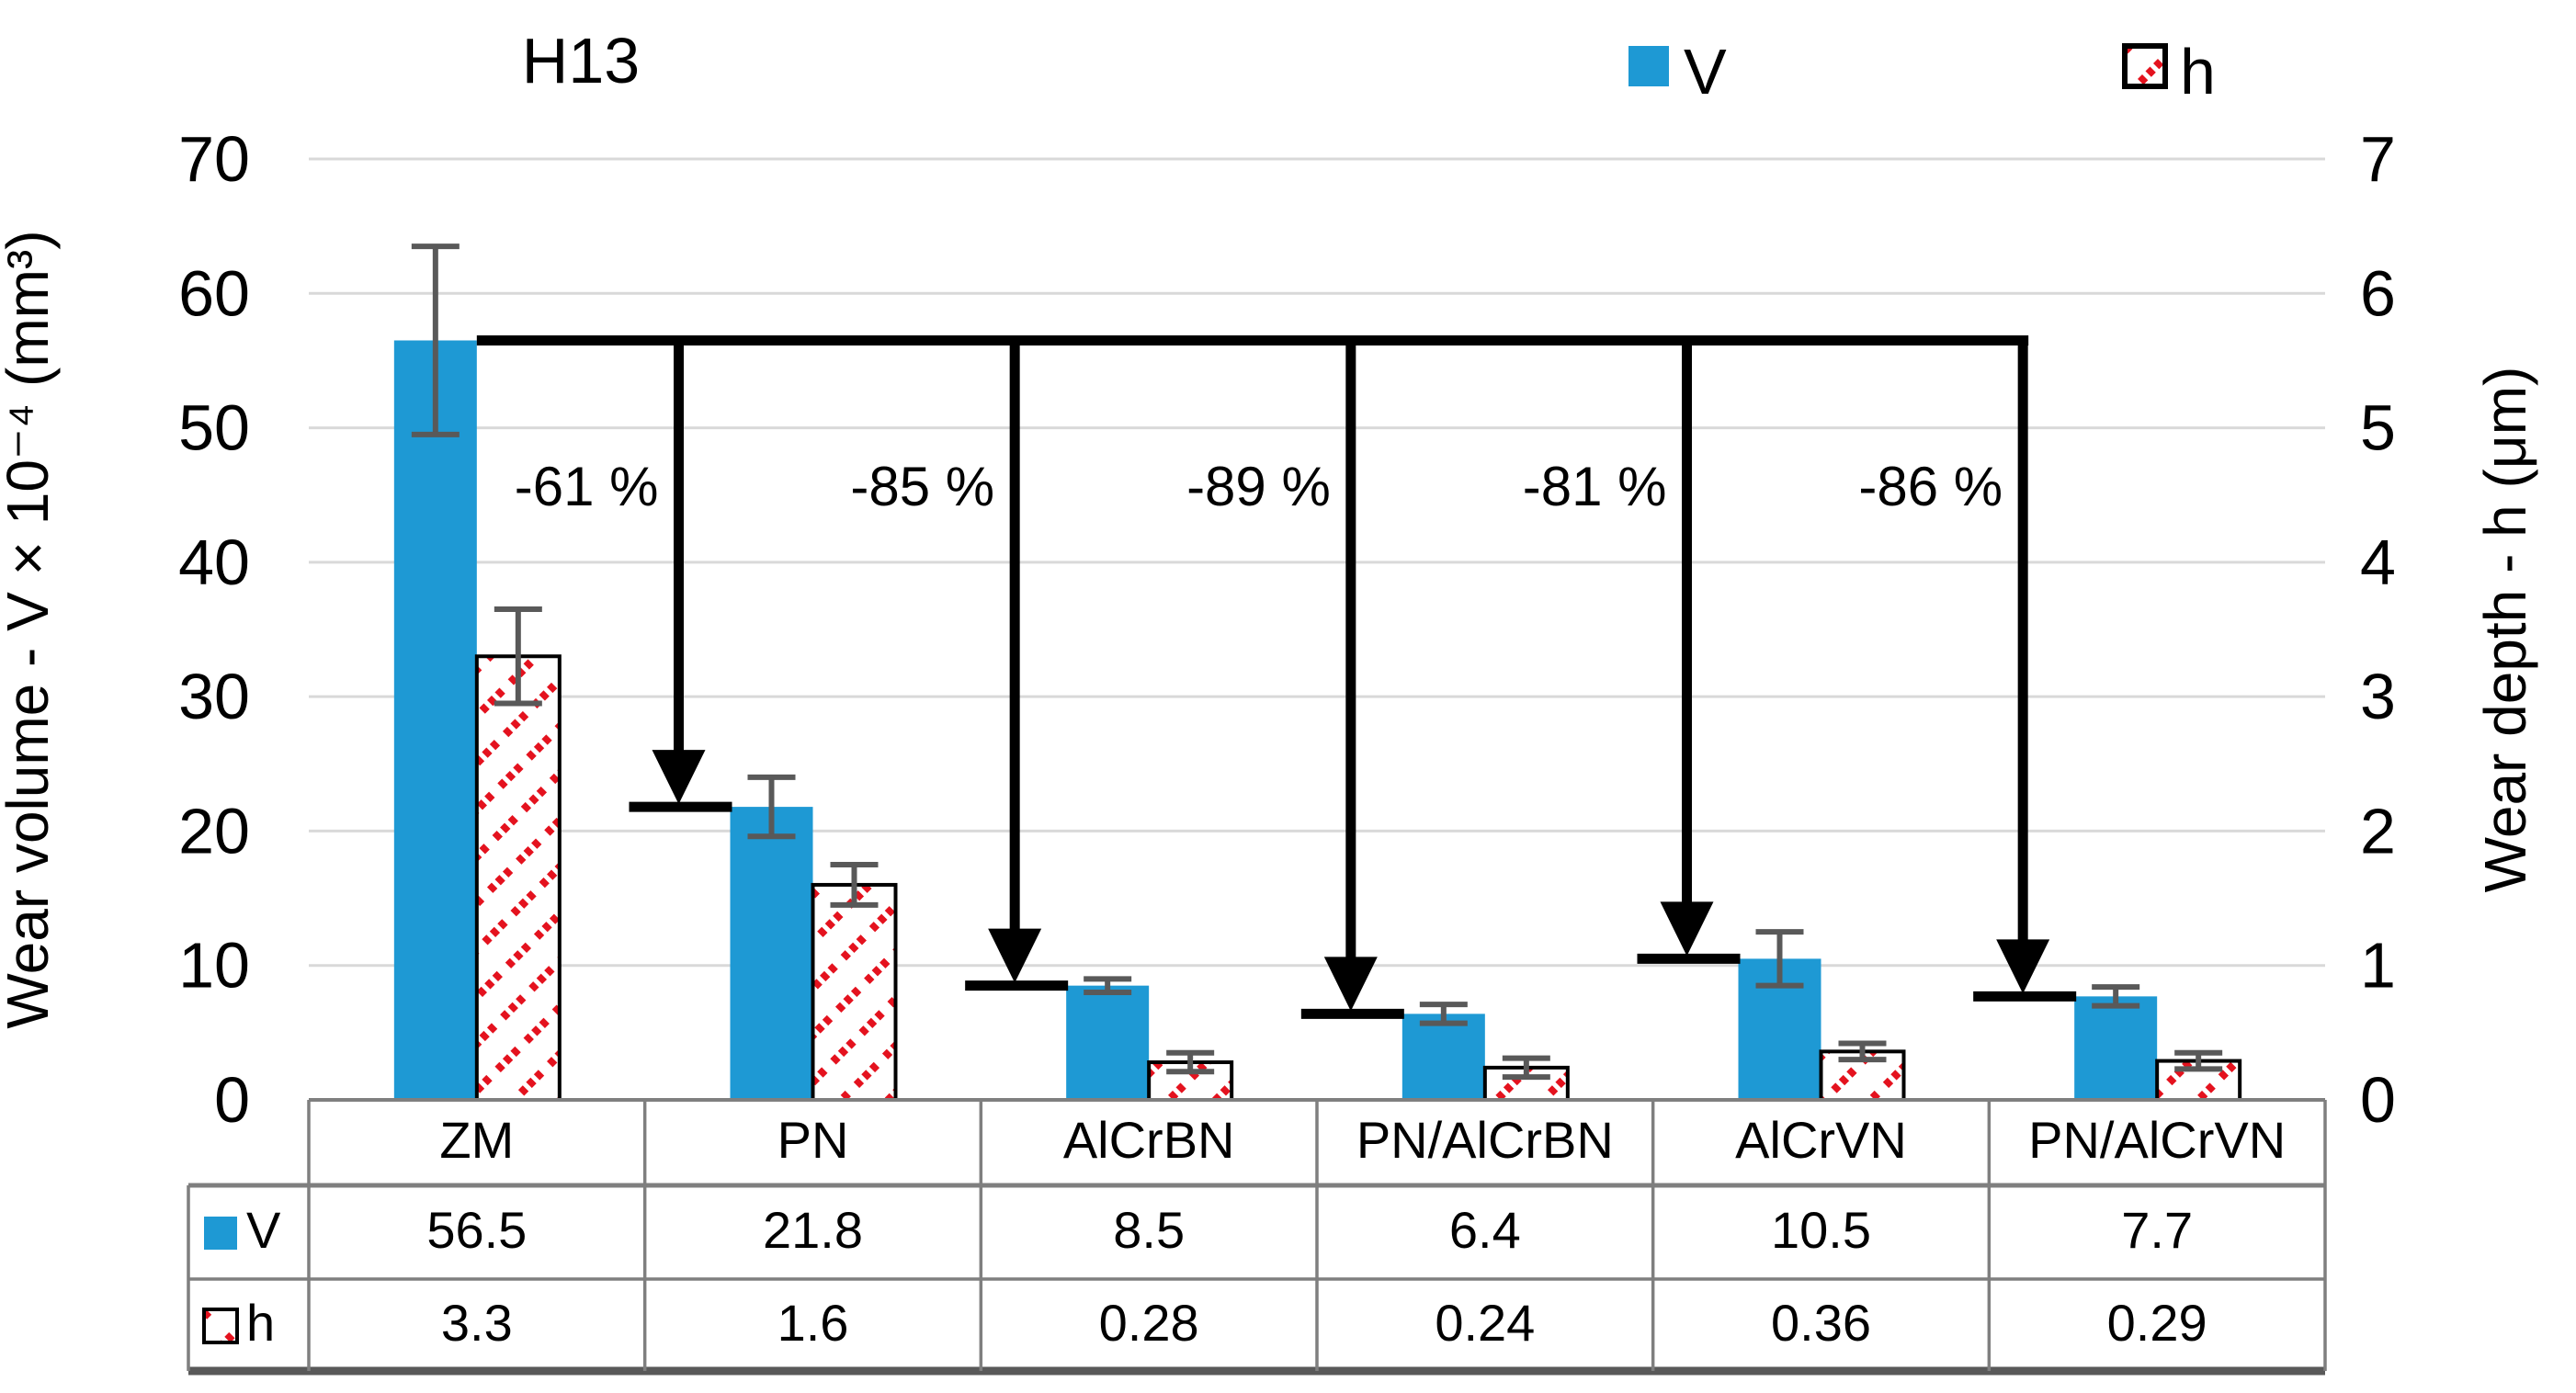 The image size is (2576, 1393). I want to click on drop-arrowhead-icon-PN/AlCrVN, so click(2023, 966).